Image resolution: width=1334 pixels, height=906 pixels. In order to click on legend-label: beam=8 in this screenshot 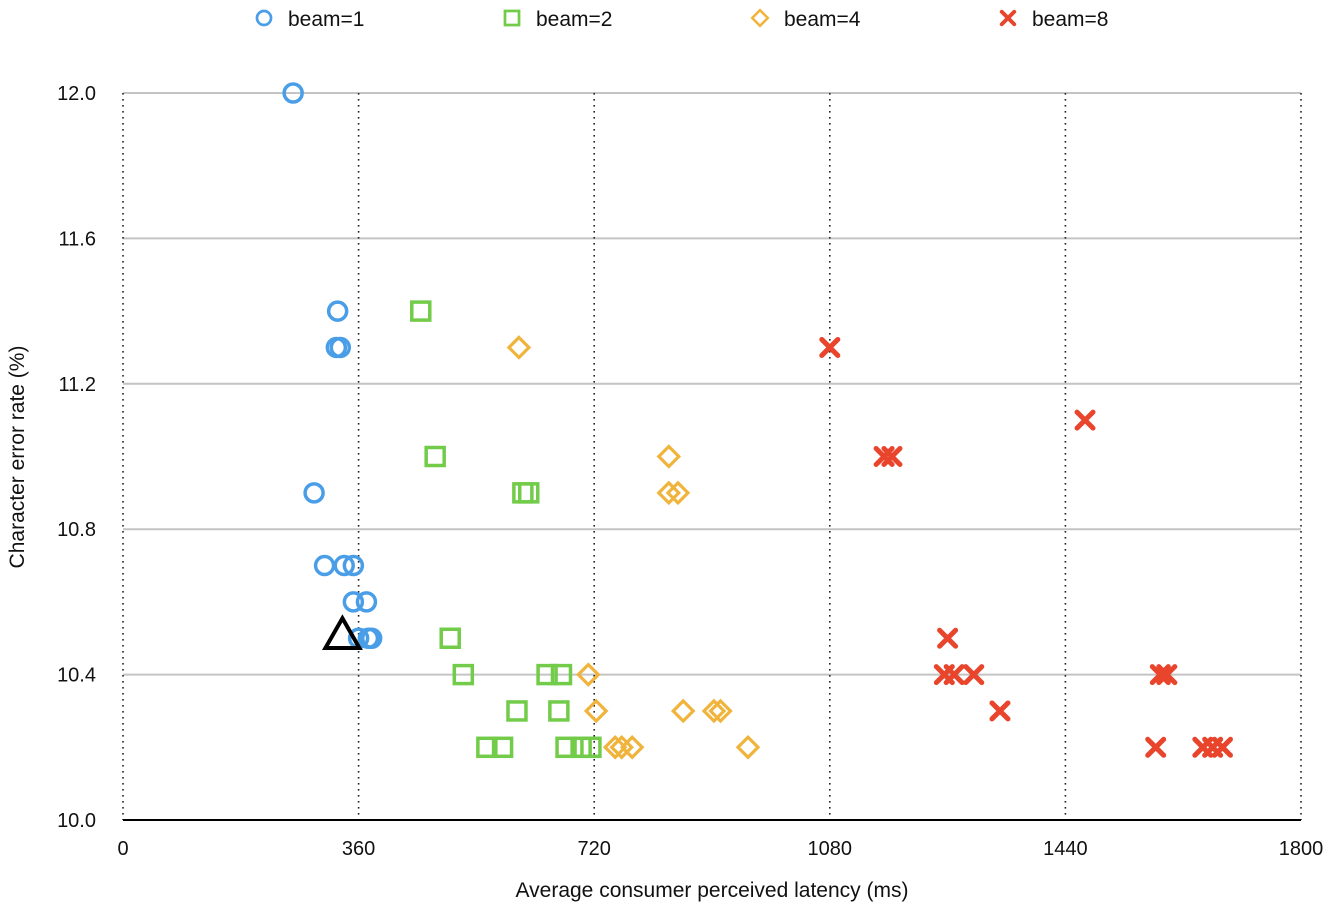, I will do `click(1070, 19)`.